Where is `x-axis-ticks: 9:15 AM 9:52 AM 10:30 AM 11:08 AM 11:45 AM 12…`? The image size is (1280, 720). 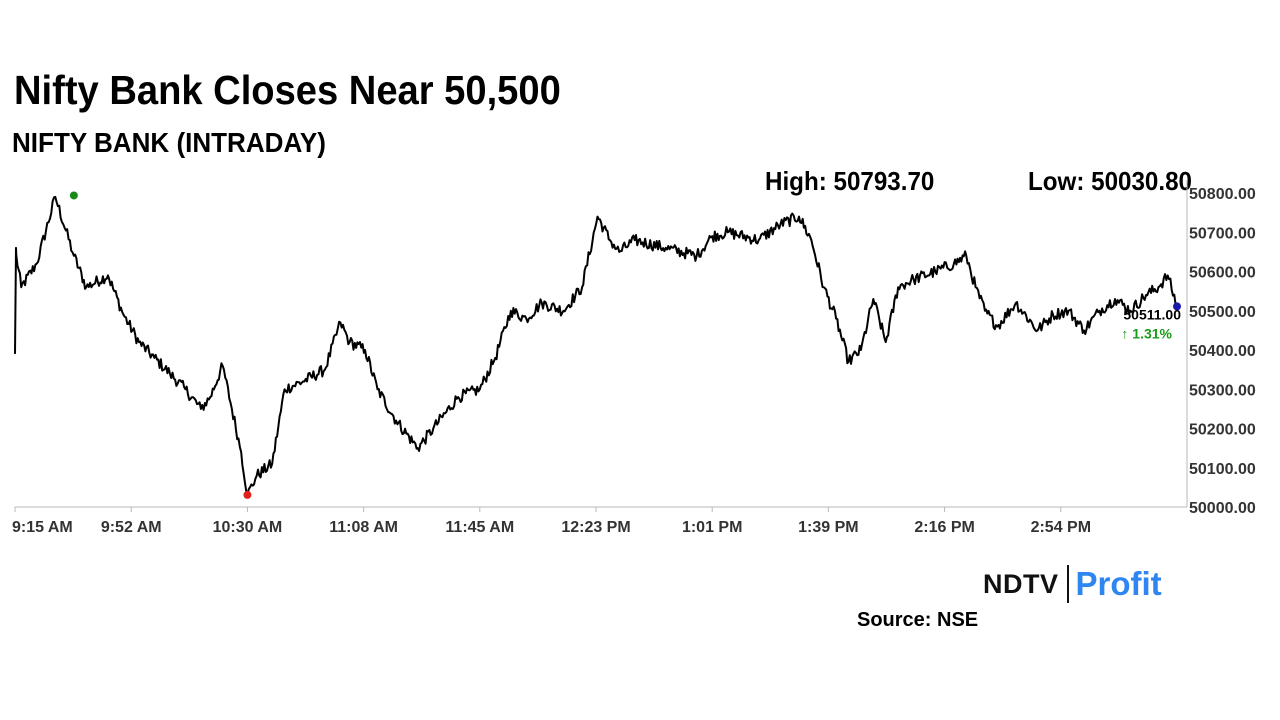 x-axis-ticks: 9:15 AM 9:52 AM 10:30 AM 11:08 AM 11:45 AM 12… is located at coordinates (551, 521).